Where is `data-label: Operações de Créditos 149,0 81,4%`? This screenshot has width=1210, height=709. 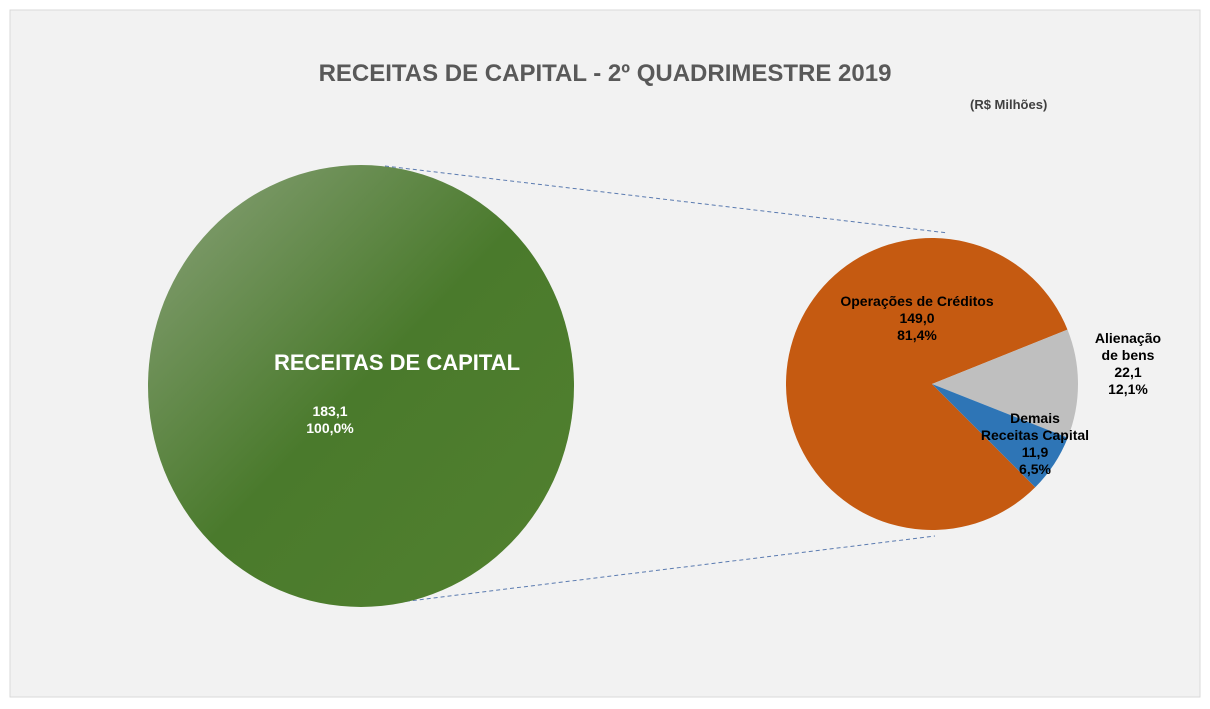
data-label: Operações de Créditos 149,0 81,4% is located at coordinates (916, 318).